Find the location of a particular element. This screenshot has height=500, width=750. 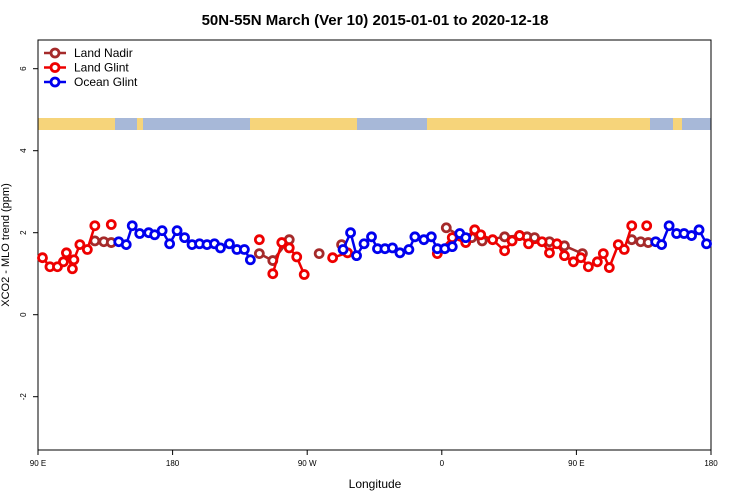

y-tick-label: 0 is located at coordinates (23, 314).